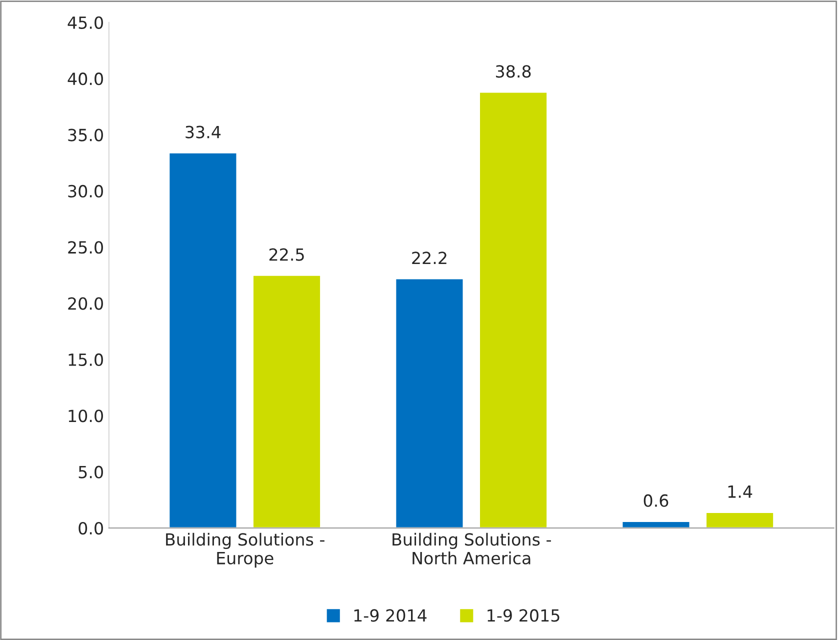 Image resolution: width=838 pixels, height=640 pixels. What do you see at coordinates (85, 191) in the screenshot?
I see `y-tick-label: 30.0` at bounding box center [85, 191].